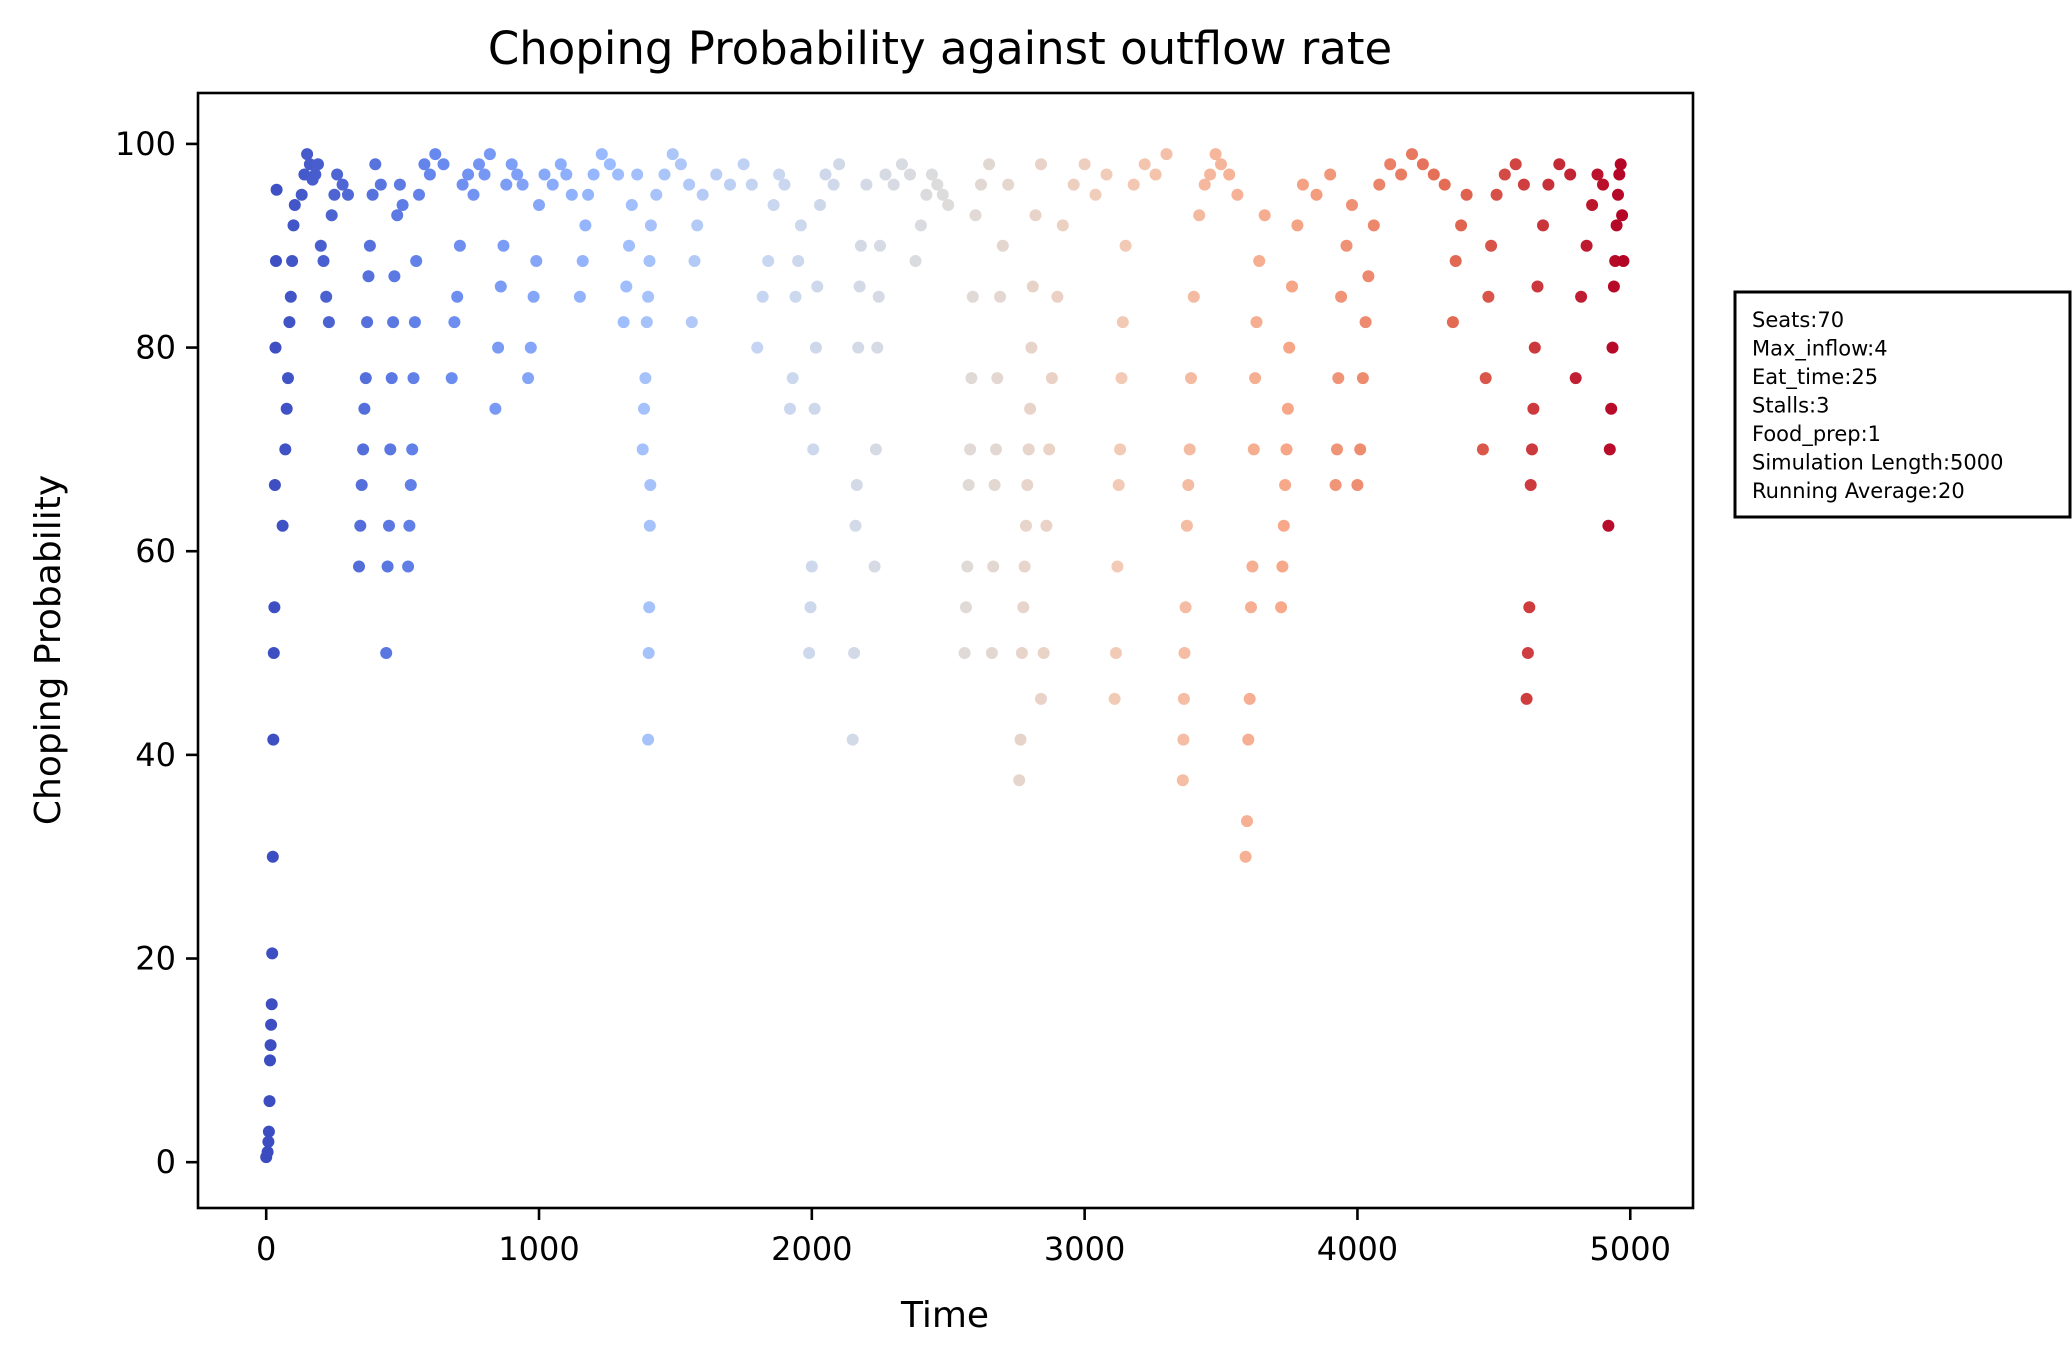  Describe the element at coordinates (155, 348) in the screenshot. I see `y-tick-label: 80` at that location.